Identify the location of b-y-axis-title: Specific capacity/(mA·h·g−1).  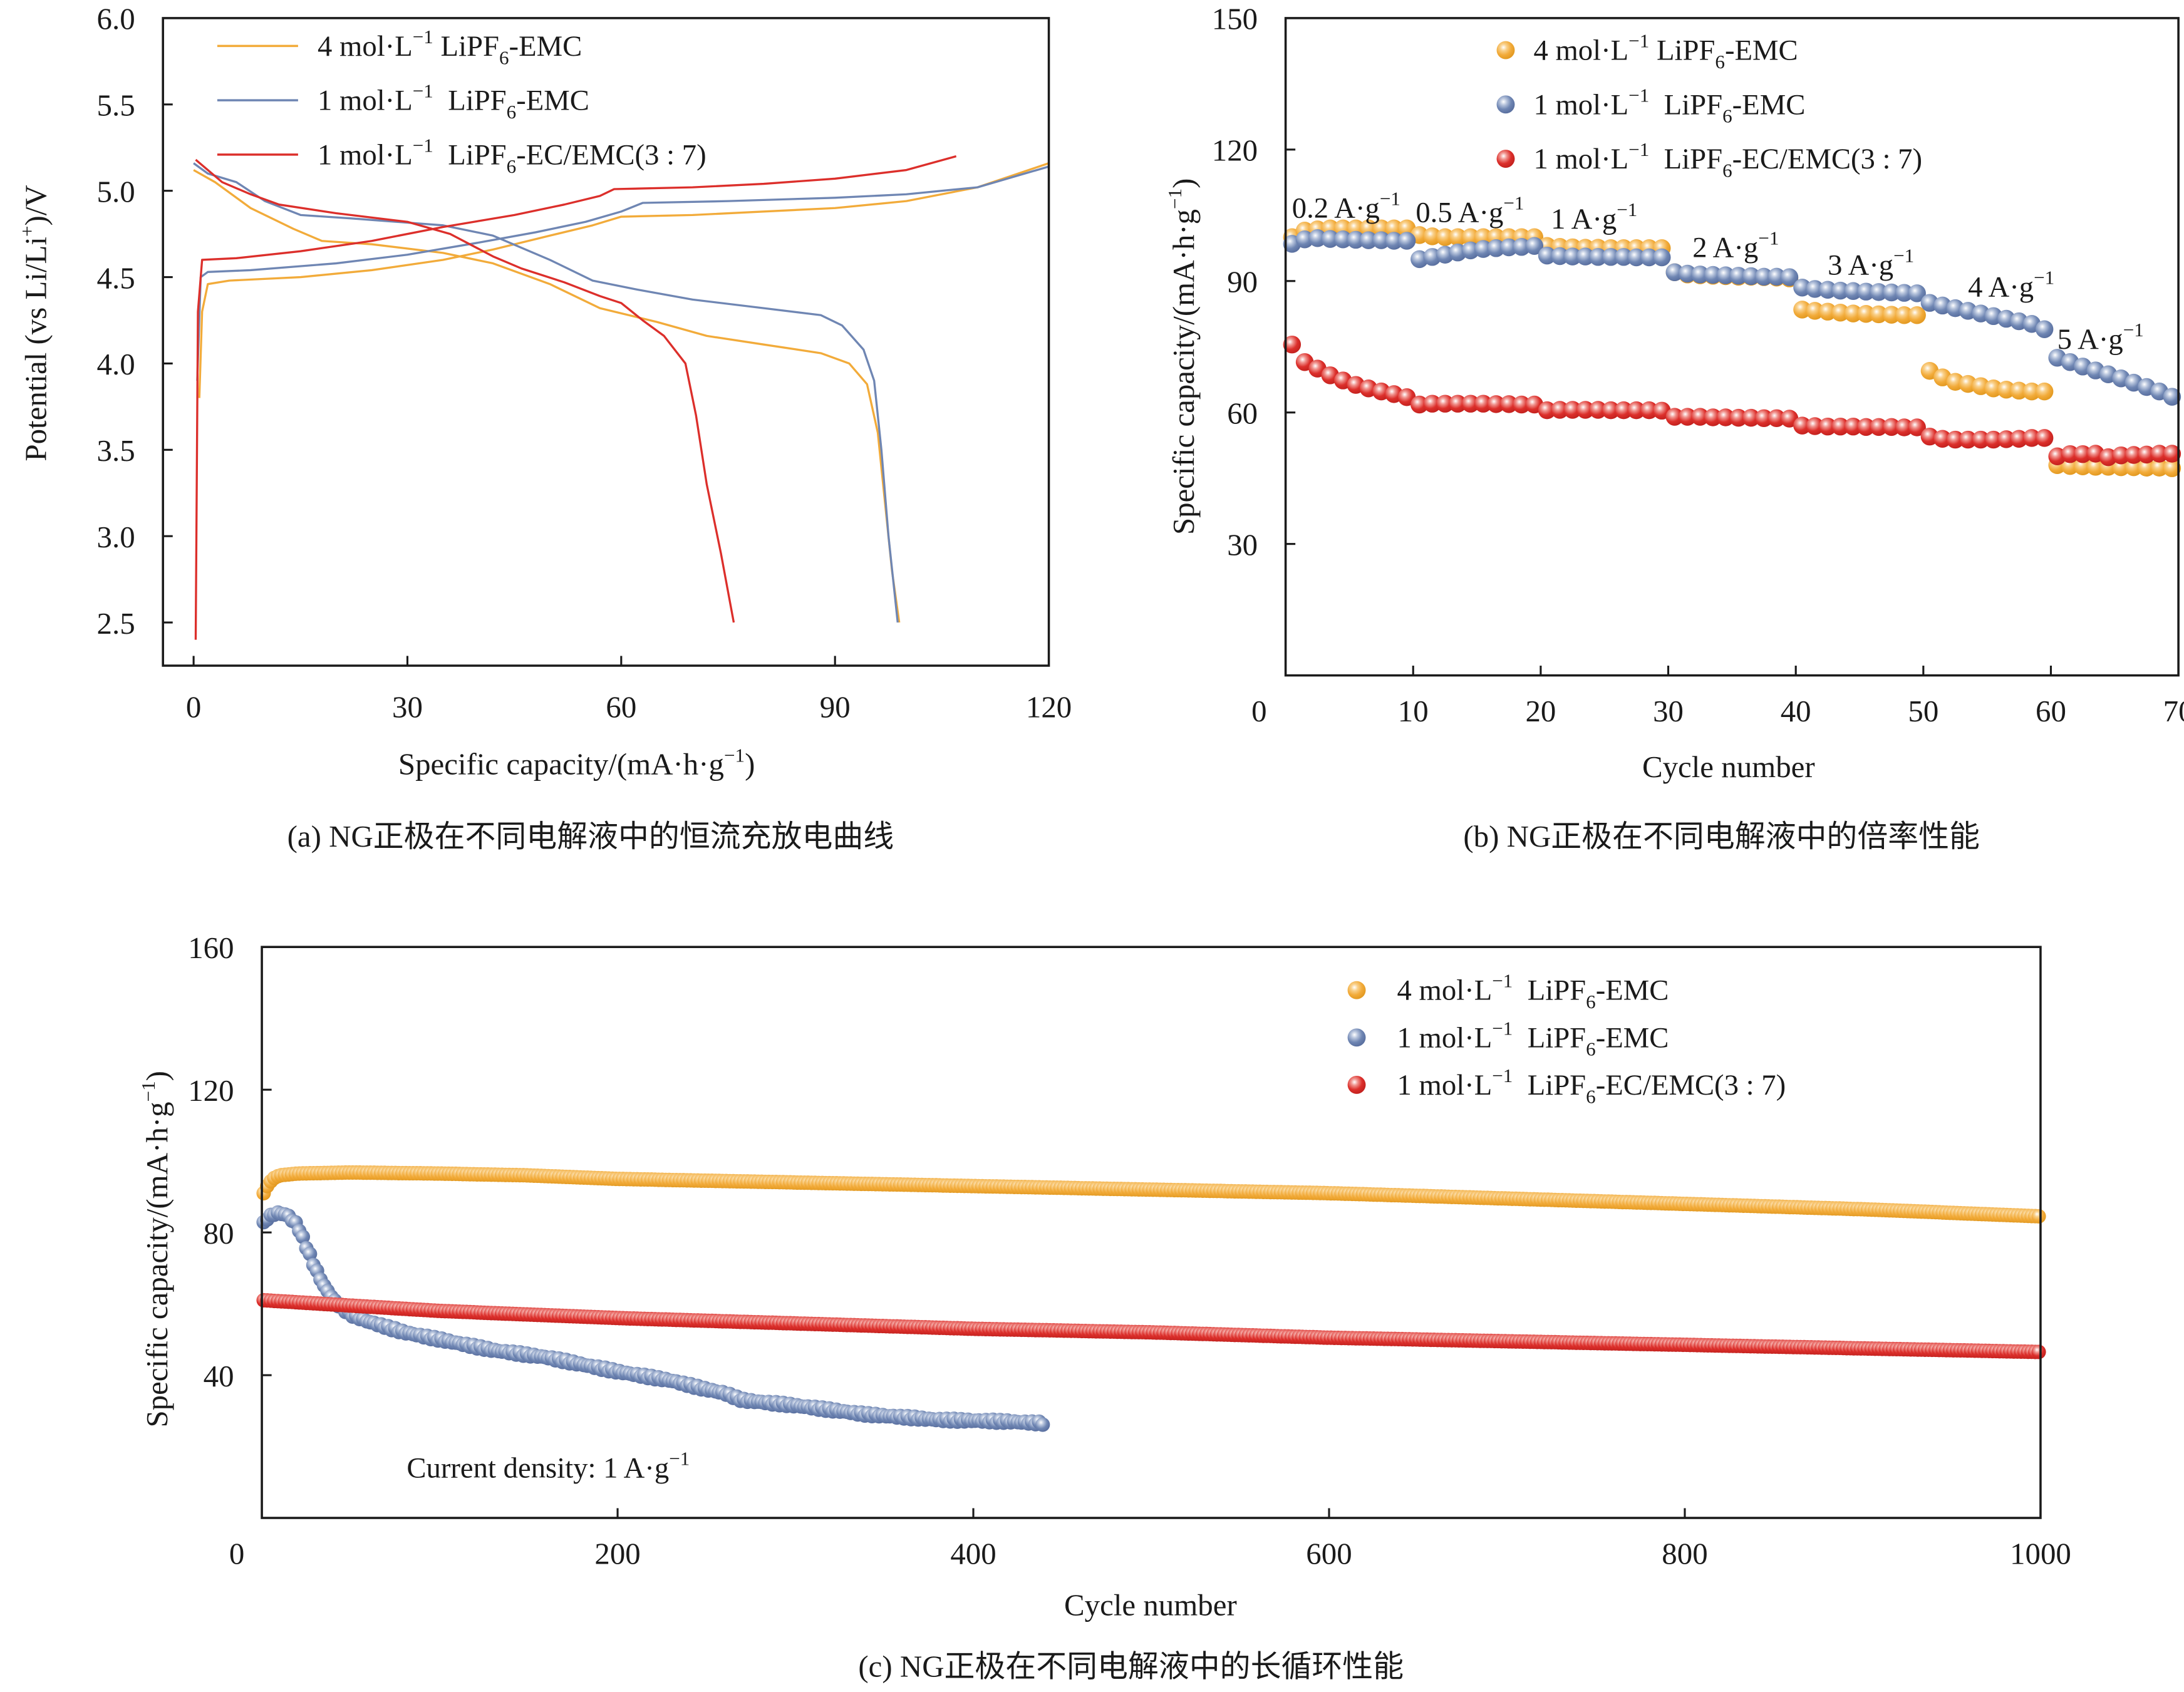
(1182, 356).